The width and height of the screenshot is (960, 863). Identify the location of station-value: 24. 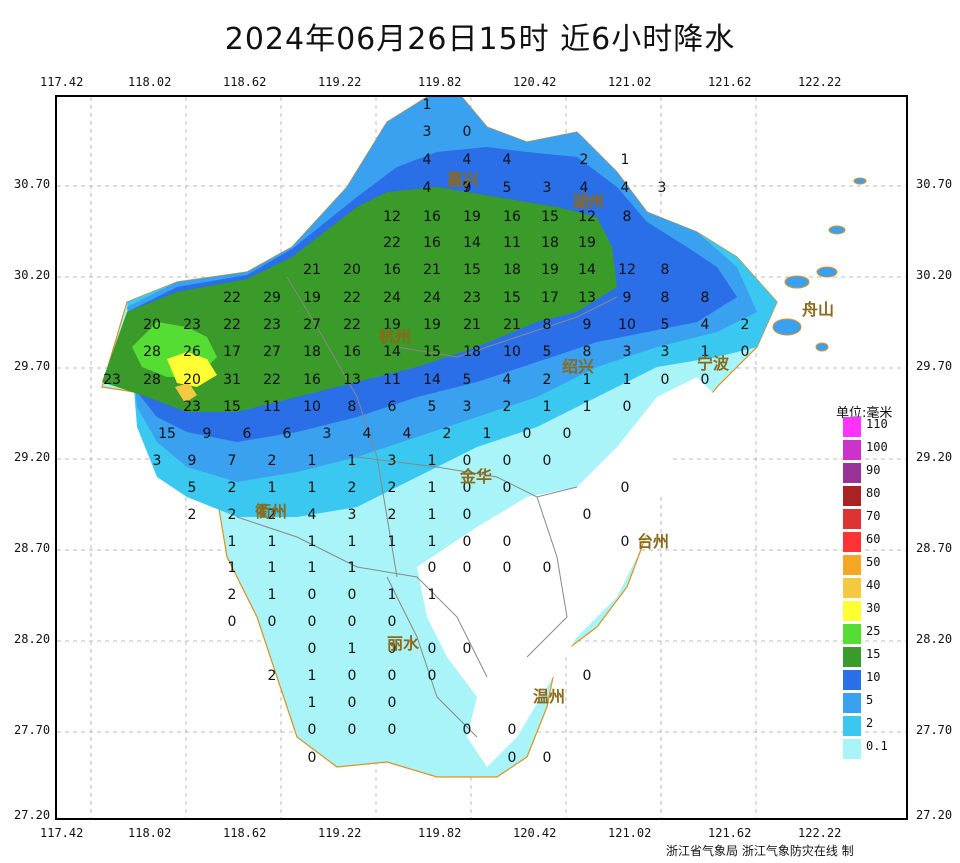
(432, 298).